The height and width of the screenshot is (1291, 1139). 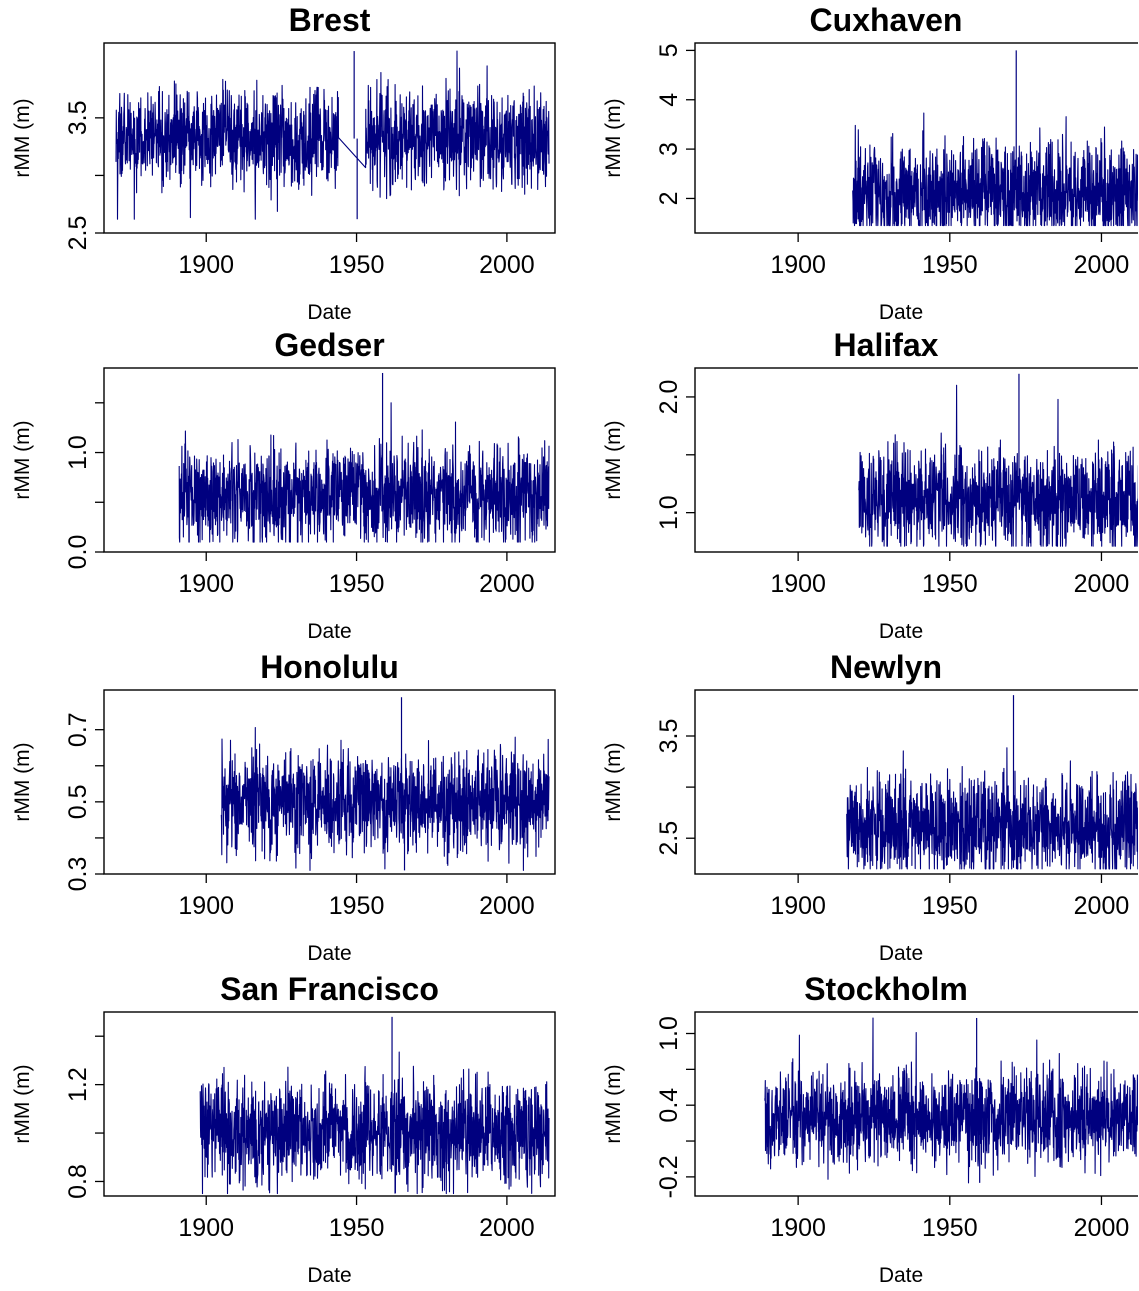 What do you see at coordinates (886, 20) in the screenshot?
I see `panel-title: Cuxhaven` at bounding box center [886, 20].